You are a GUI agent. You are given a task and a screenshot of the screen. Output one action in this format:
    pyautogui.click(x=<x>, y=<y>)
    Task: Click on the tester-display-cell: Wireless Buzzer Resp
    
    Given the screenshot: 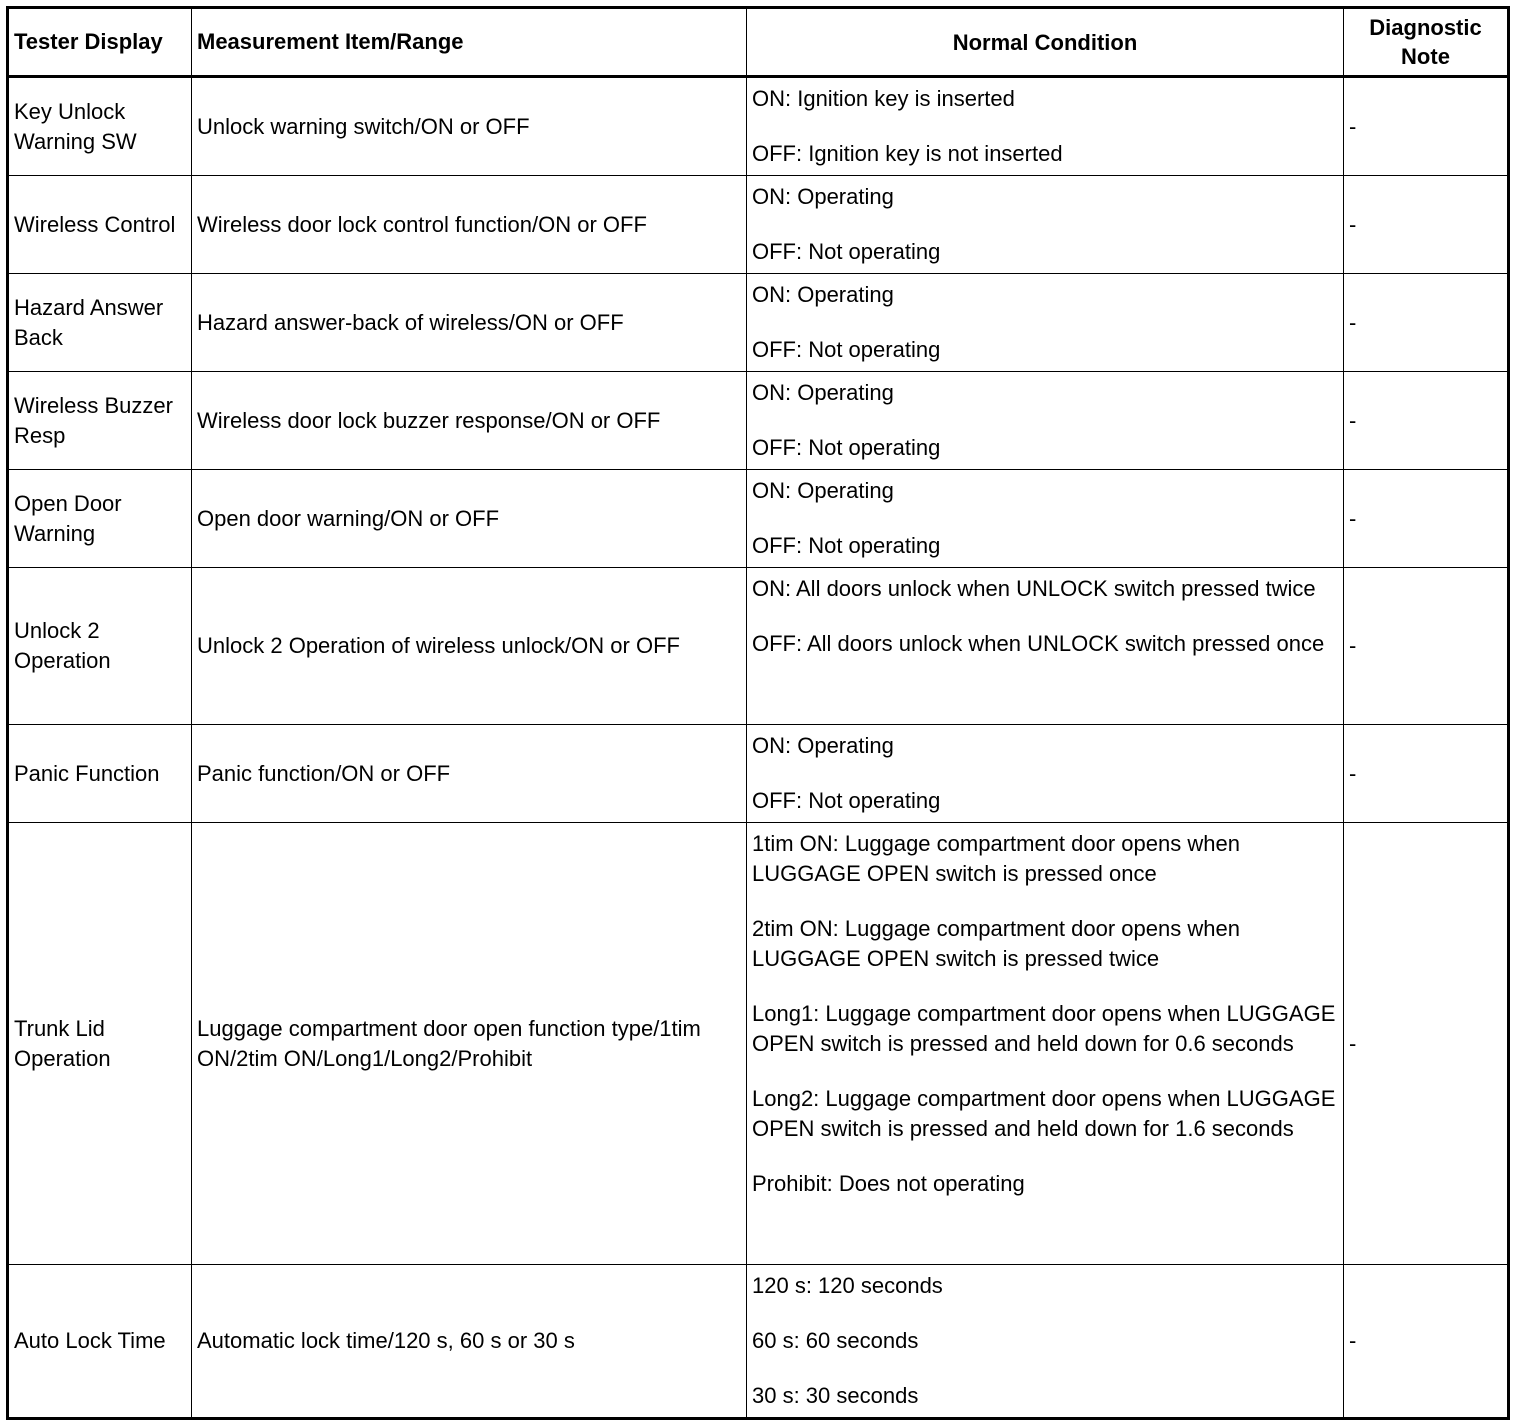 What is the action you would take?
    pyautogui.click(x=99, y=420)
    